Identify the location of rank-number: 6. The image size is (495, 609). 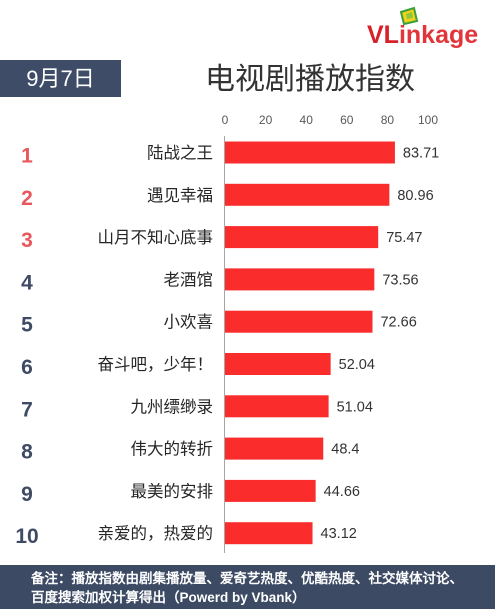
(27, 367).